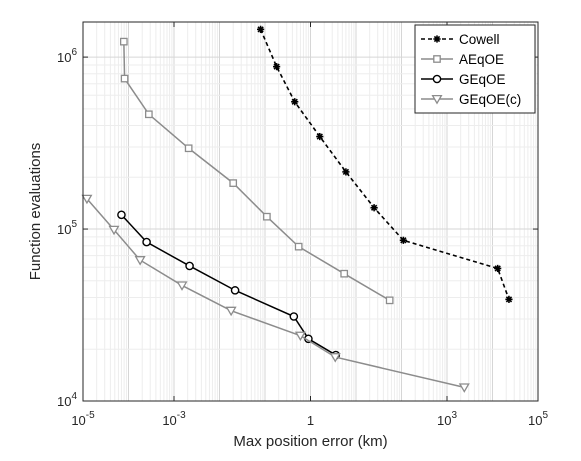 This screenshot has height=461, width=581. I want to click on x-tick-label: 1, so click(310, 420).